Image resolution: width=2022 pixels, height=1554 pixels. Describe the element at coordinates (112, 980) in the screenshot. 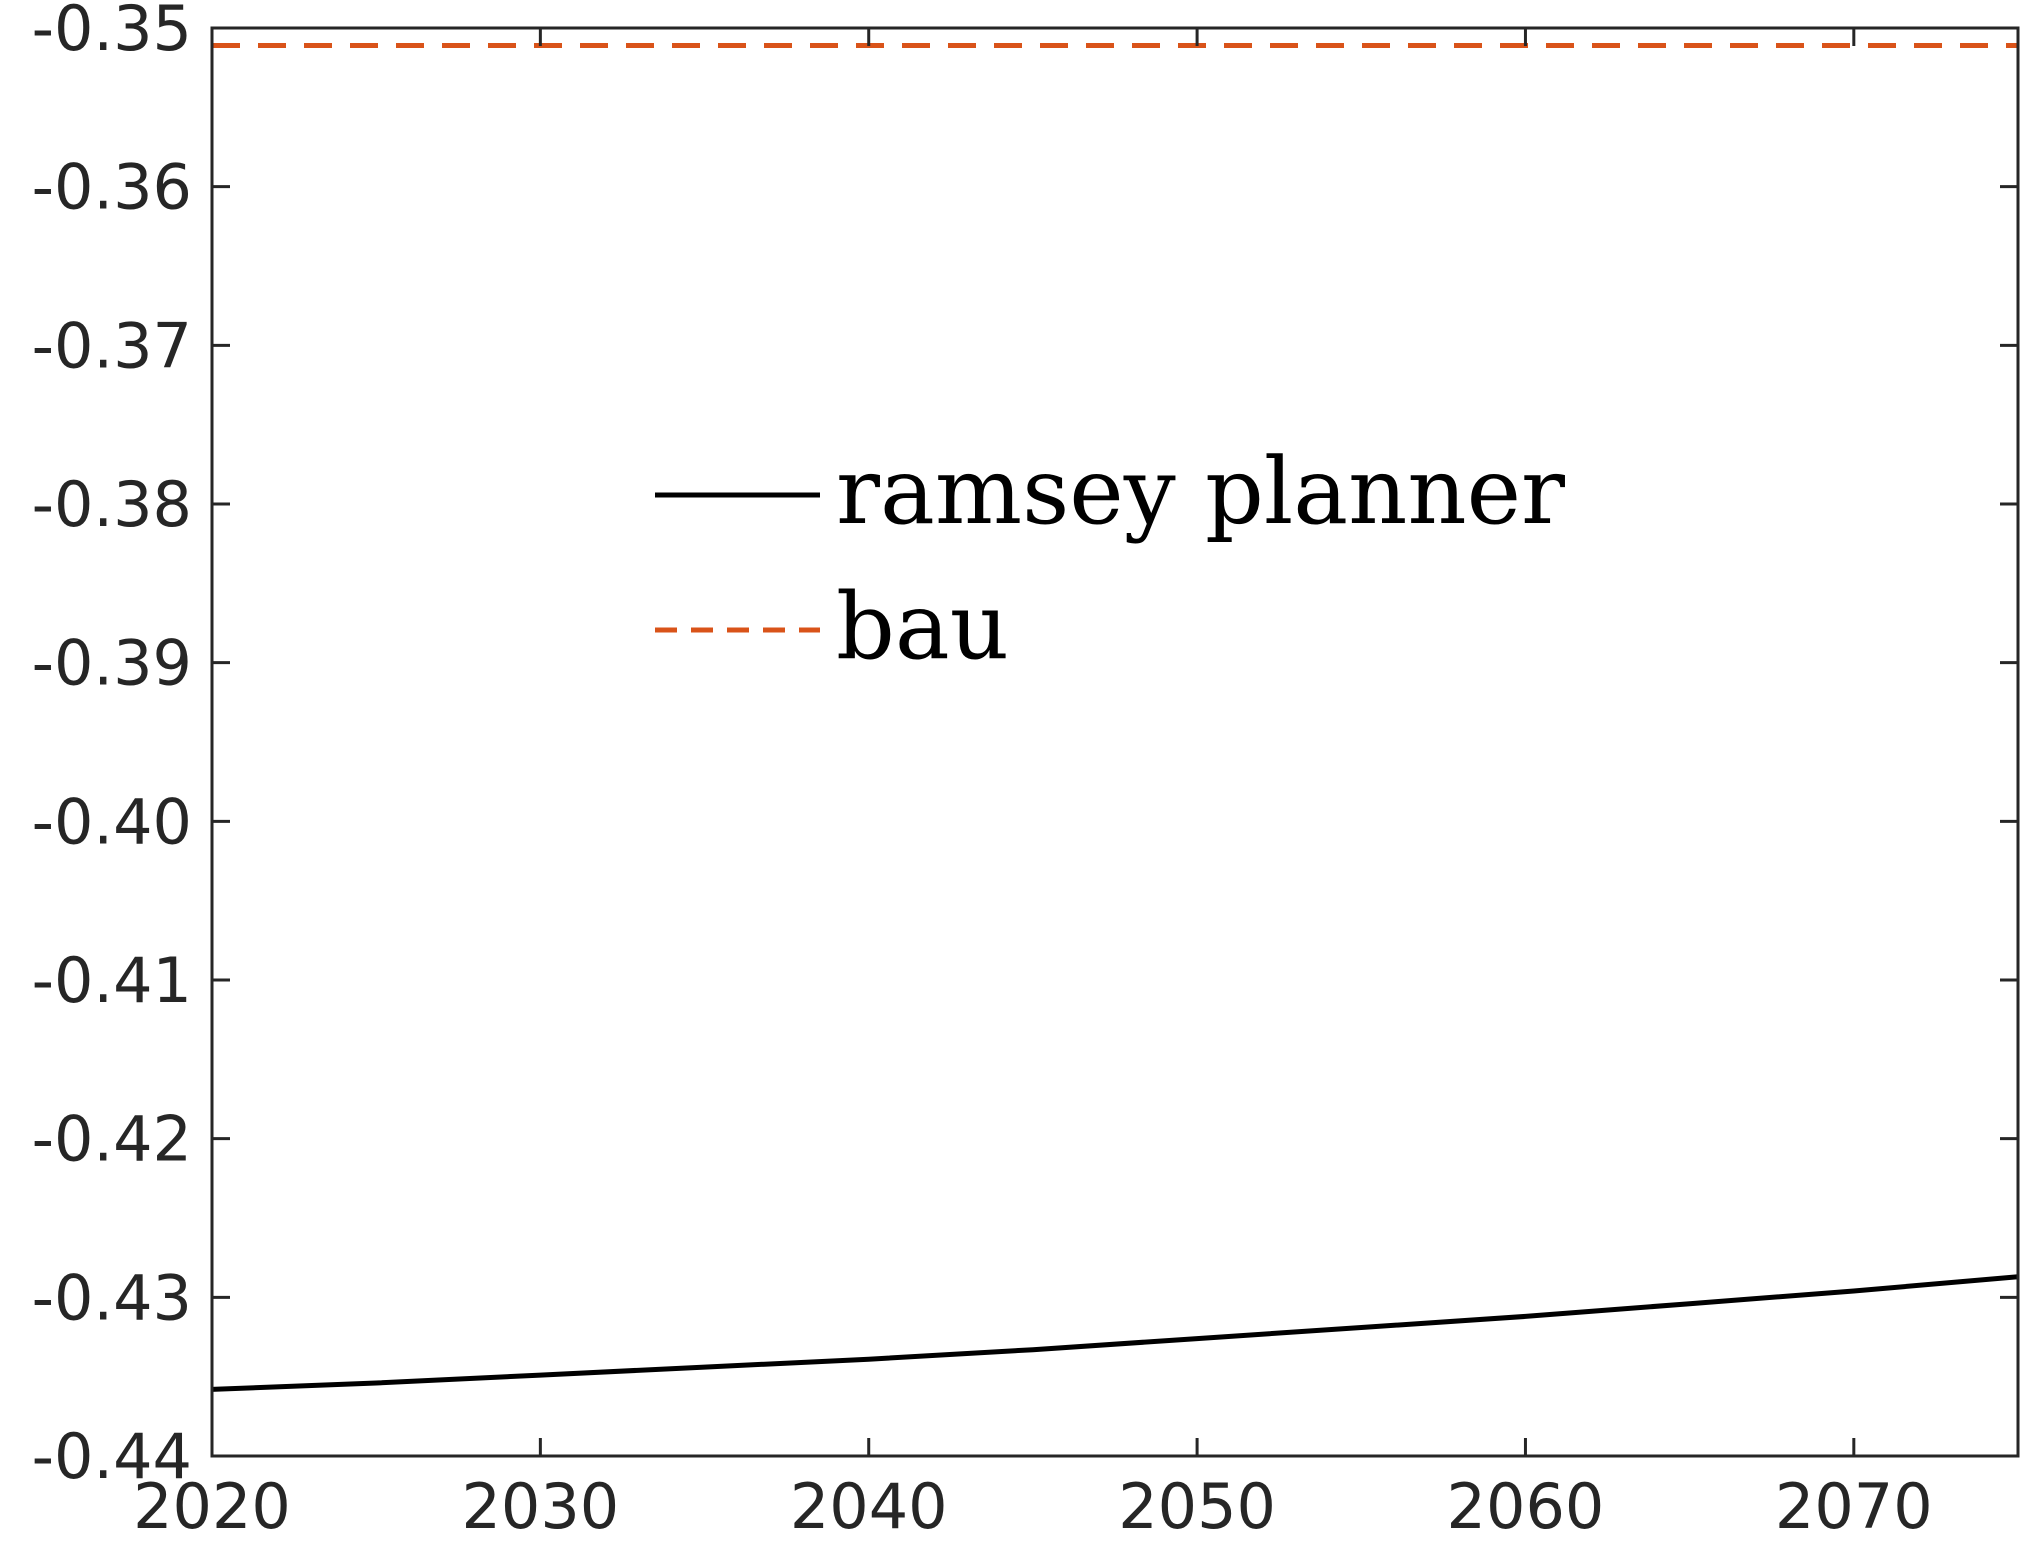

I see `y-tick-label: -0.41` at that location.